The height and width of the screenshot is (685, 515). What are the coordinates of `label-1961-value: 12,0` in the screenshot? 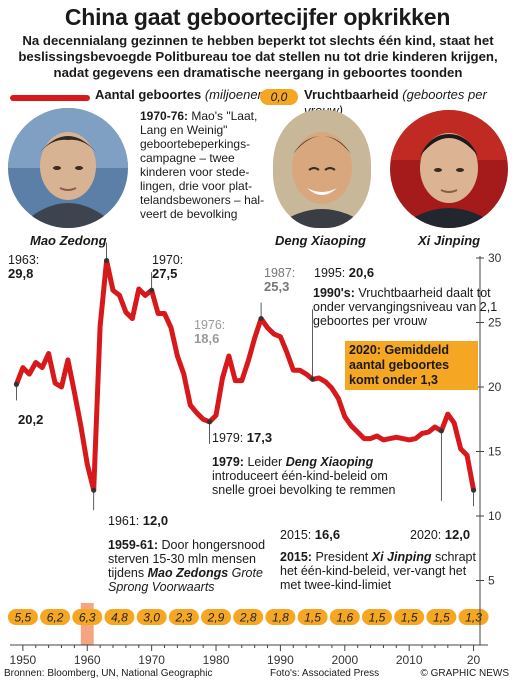 It's located at (155, 520).